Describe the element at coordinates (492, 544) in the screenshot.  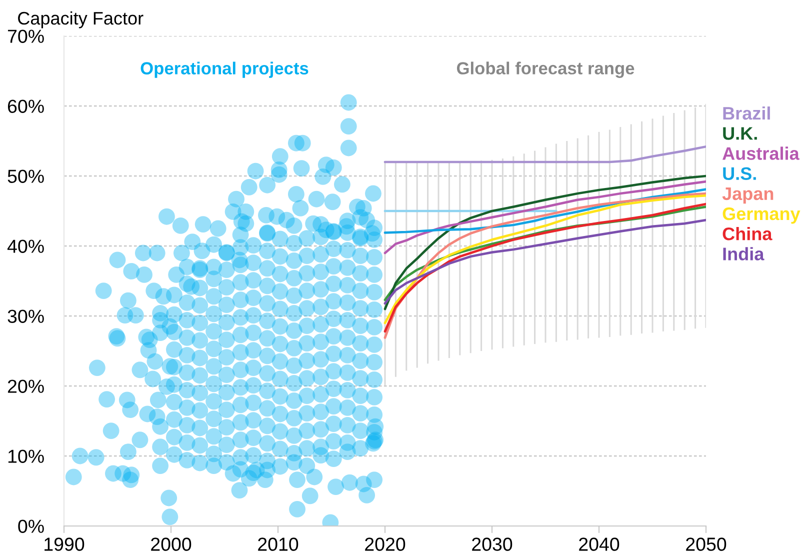
I see `x-tick-label: 2030` at that location.